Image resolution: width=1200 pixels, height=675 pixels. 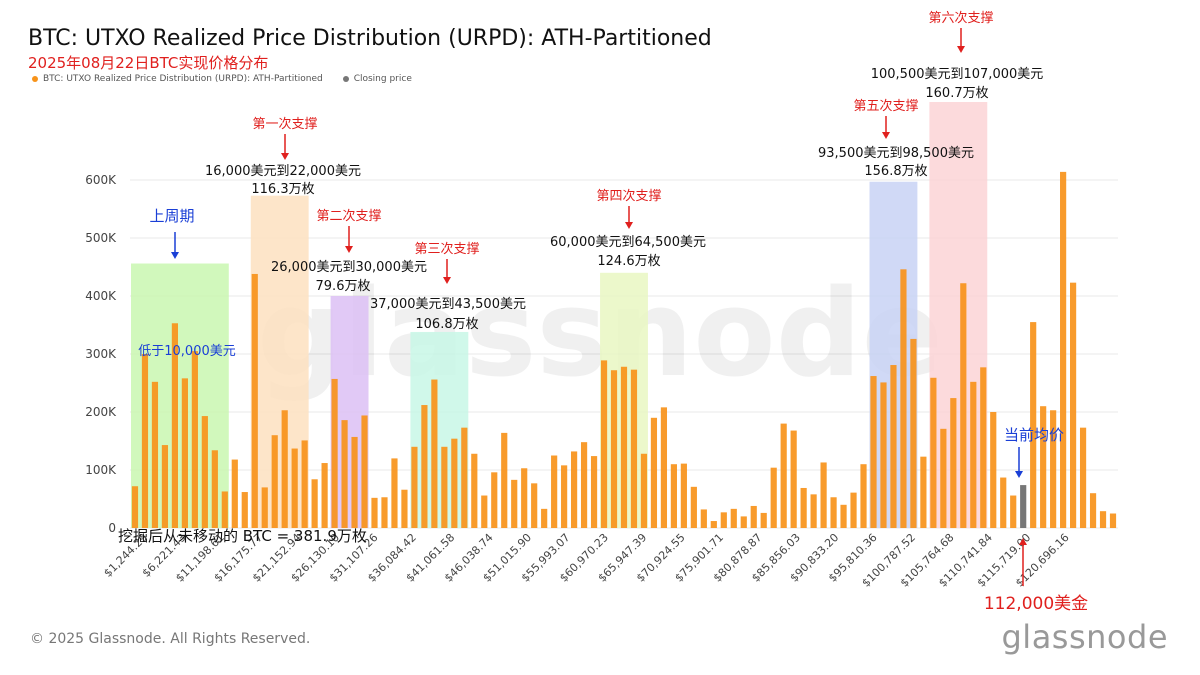 What do you see at coordinates (377, 79) in the screenshot?
I see `legend-item-closing-price: Closing price` at bounding box center [377, 79].